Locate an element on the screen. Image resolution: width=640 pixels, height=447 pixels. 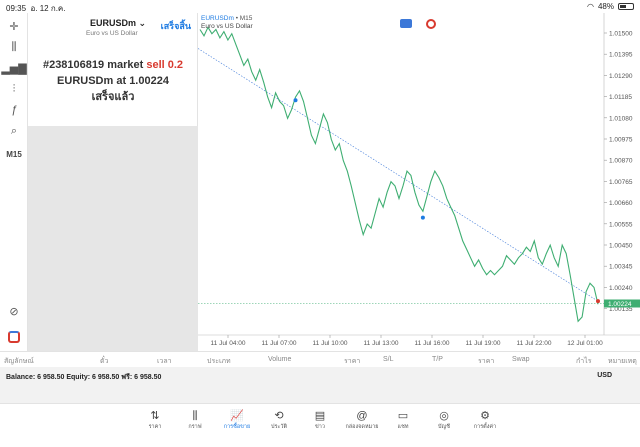
one-click-sell-icon is located at coordinates (406, 23).